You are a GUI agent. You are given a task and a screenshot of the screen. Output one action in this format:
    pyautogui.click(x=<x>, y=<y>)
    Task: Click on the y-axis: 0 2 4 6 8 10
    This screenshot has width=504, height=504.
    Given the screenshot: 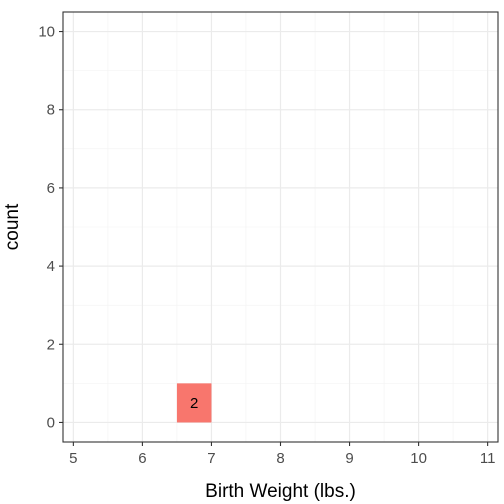 What is the action you would take?
    pyautogui.click(x=50, y=227)
    